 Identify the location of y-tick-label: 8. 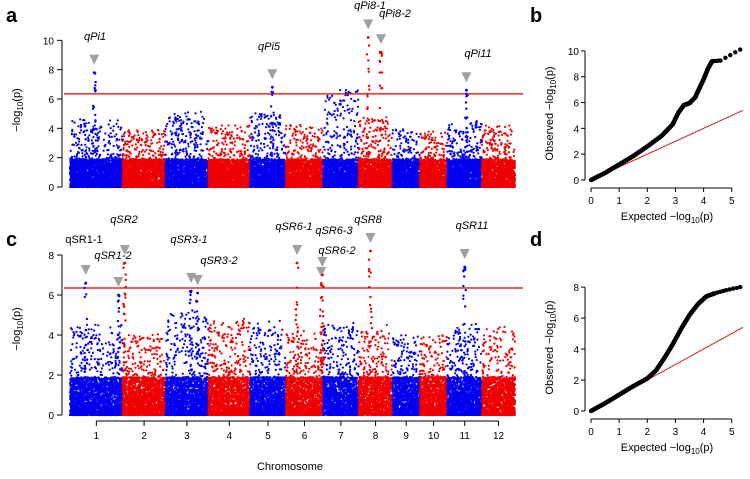
(51, 71).